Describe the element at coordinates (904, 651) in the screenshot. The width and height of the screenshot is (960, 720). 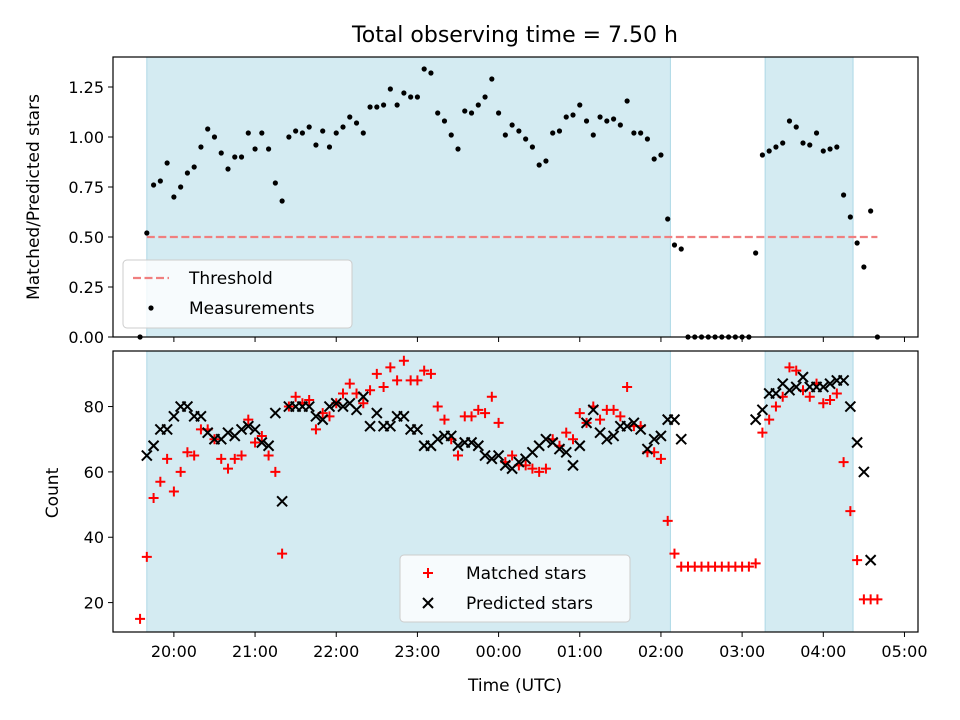
I see `x-tick-label: 05:00` at that location.